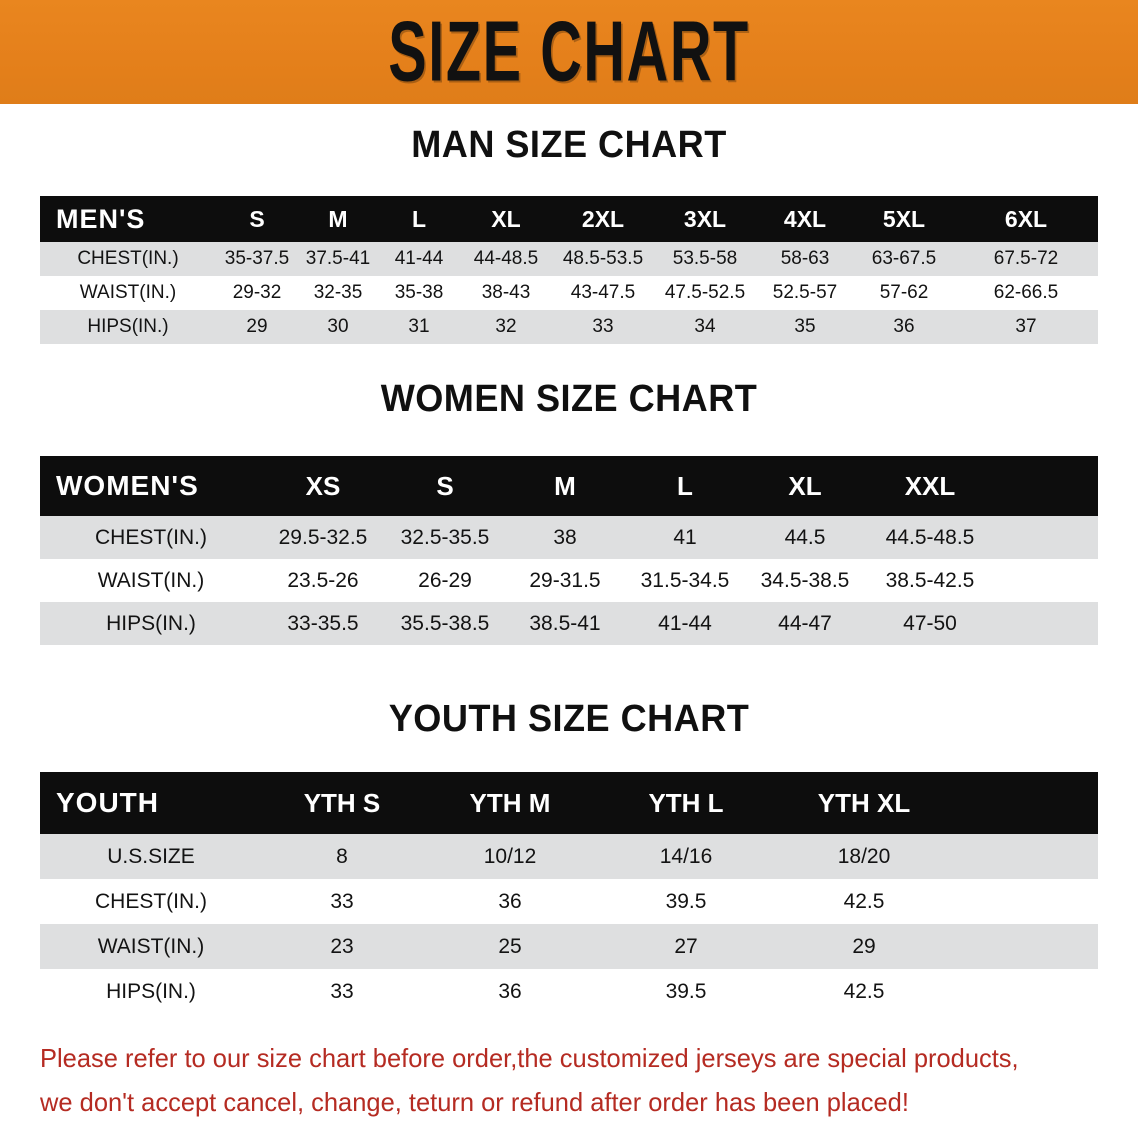 Image resolution: width=1138 pixels, height=1132 pixels. Describe the element at coordinates (1026, 803) in the screenshot. I see `youth-header-pad` at that location.